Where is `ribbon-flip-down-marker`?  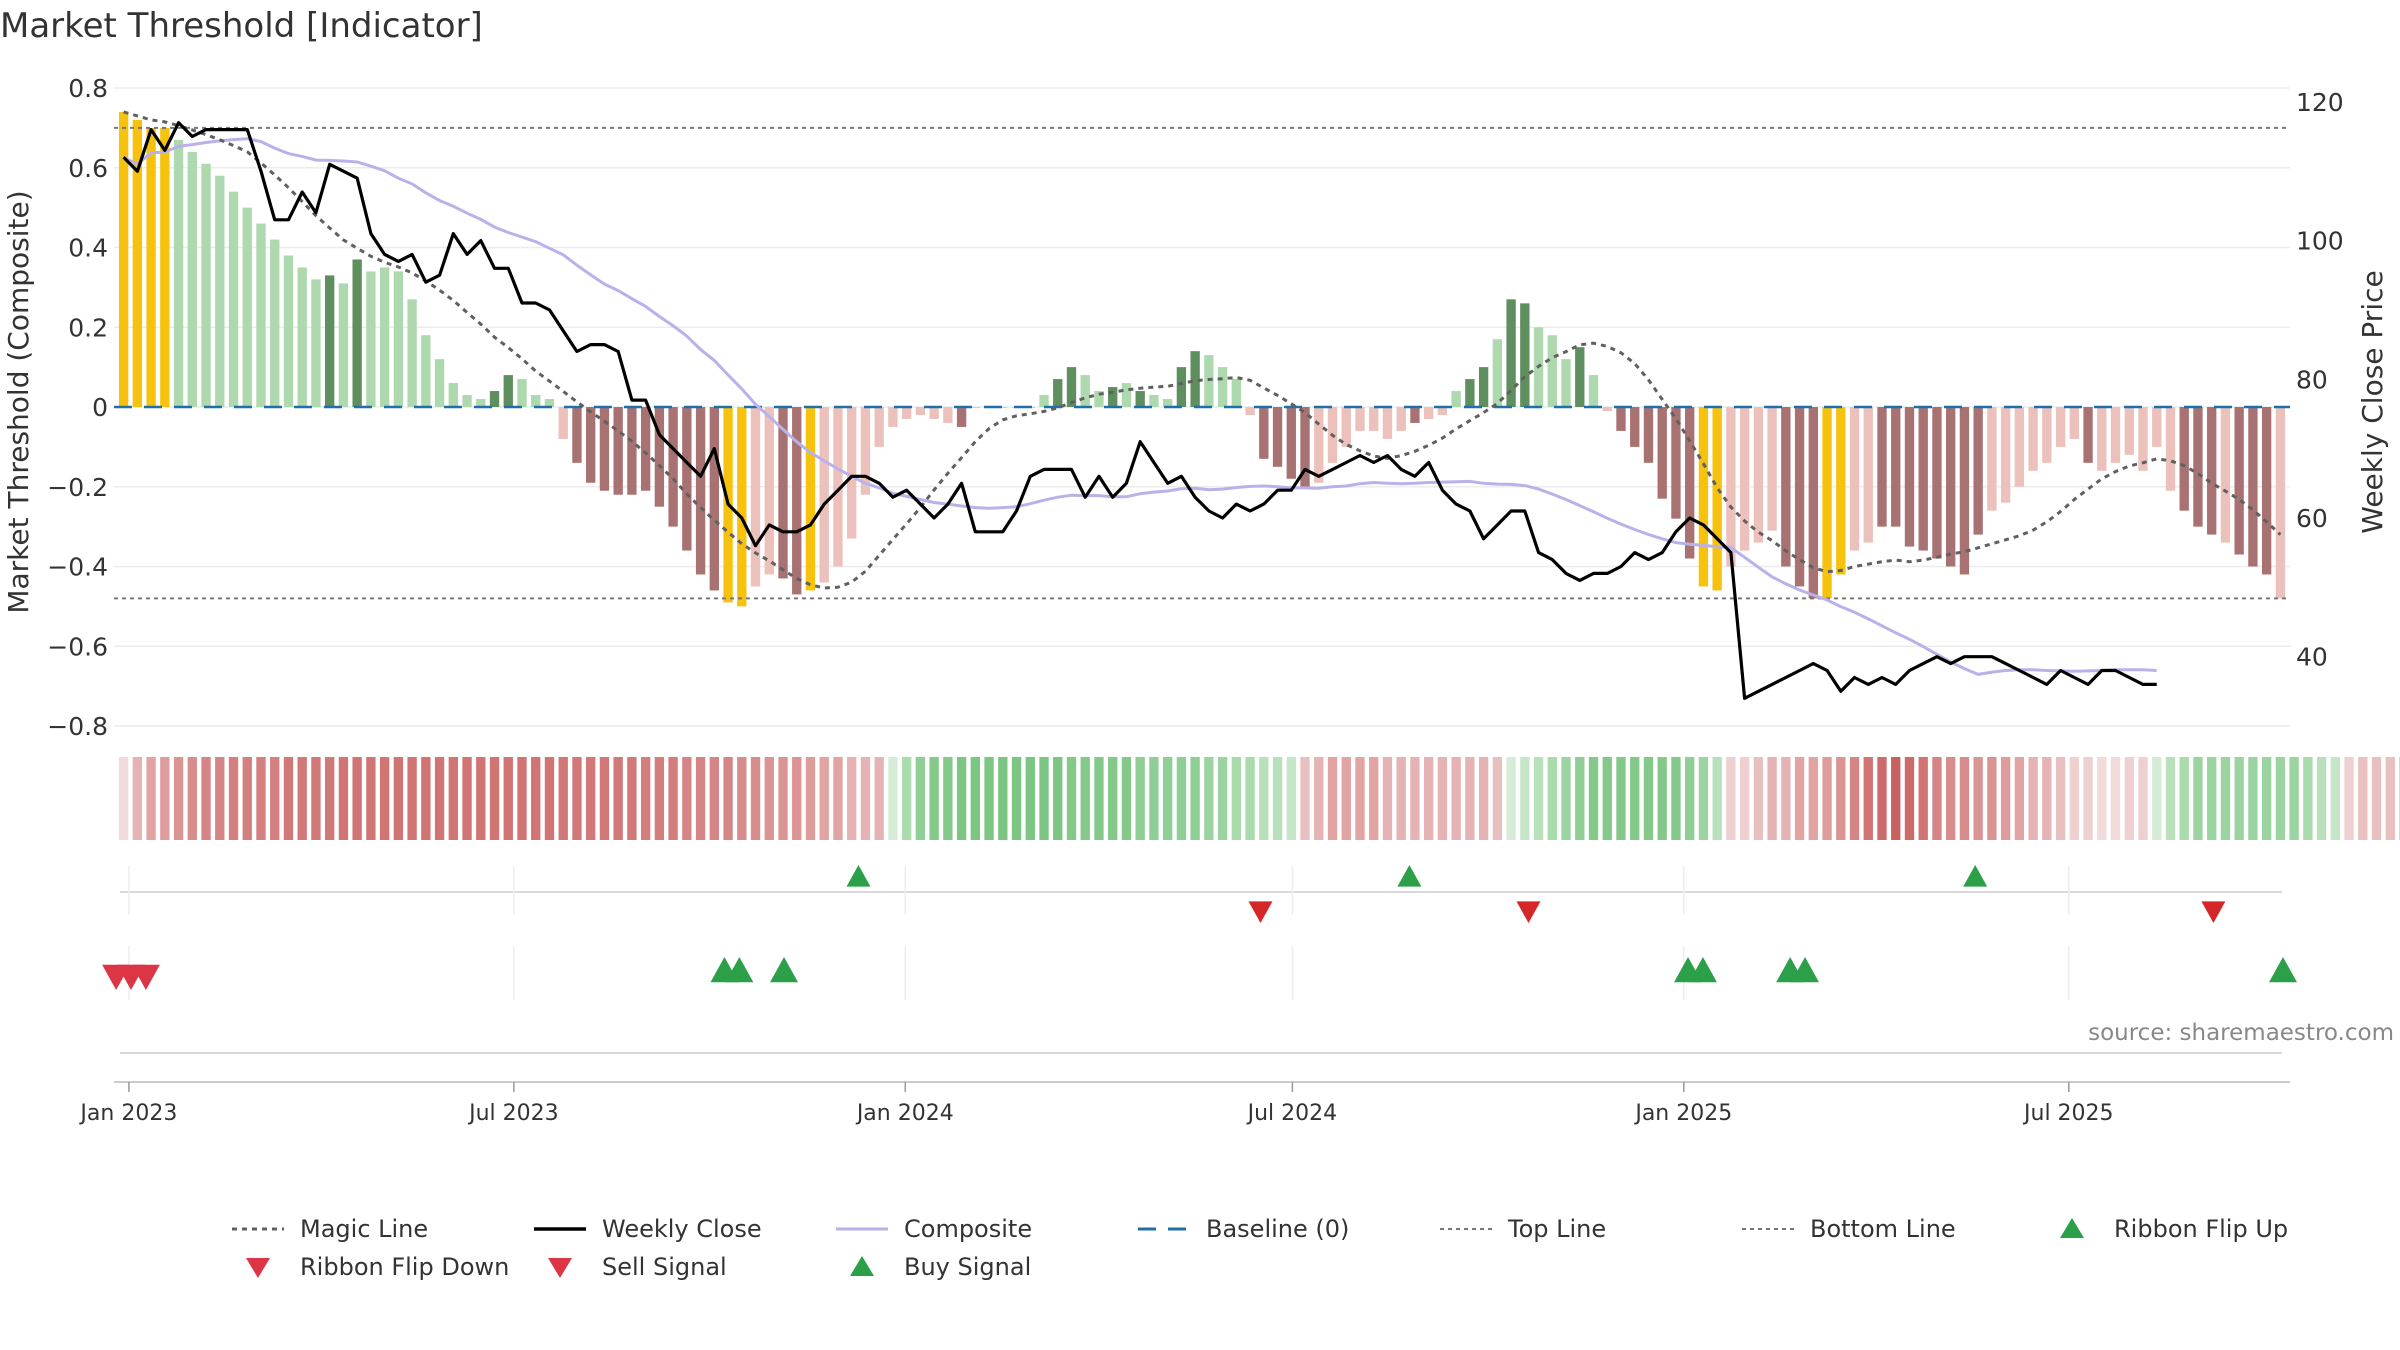 ribbon-flip-down-marker is located at coordinates (1260, 912).